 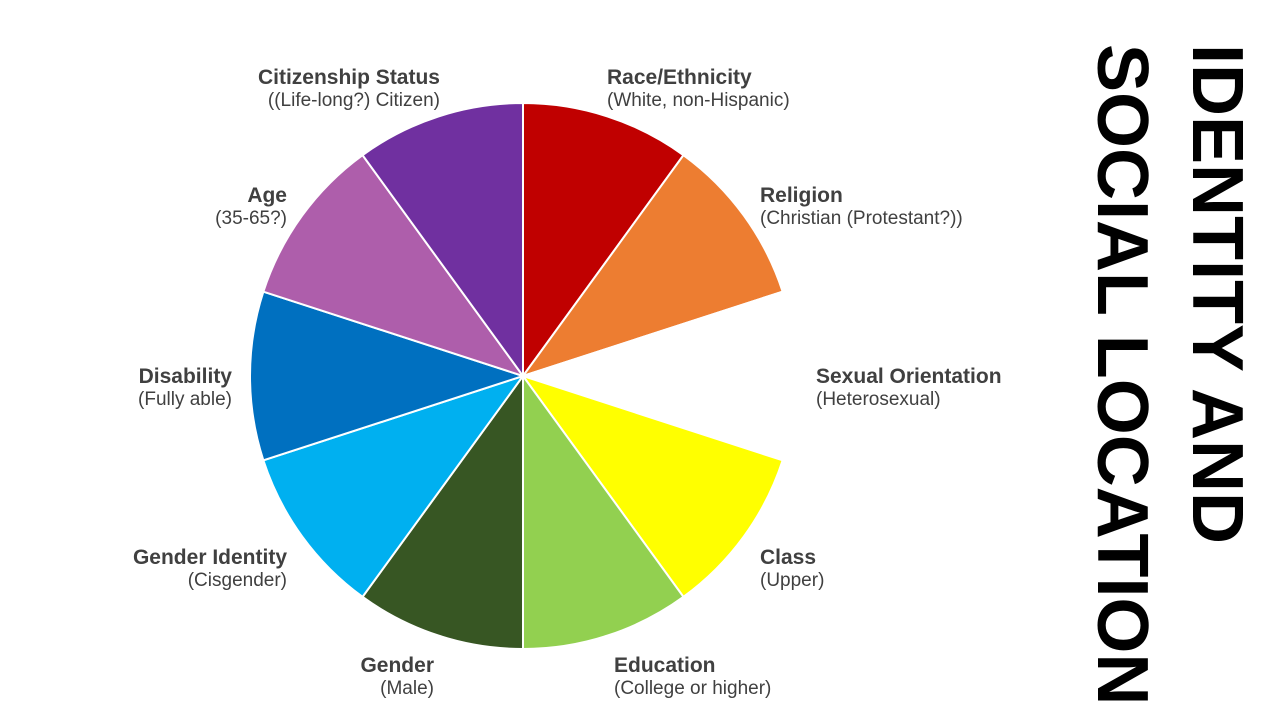 I want to click on label-class: Class (Upper), so click(x=792, y=569).